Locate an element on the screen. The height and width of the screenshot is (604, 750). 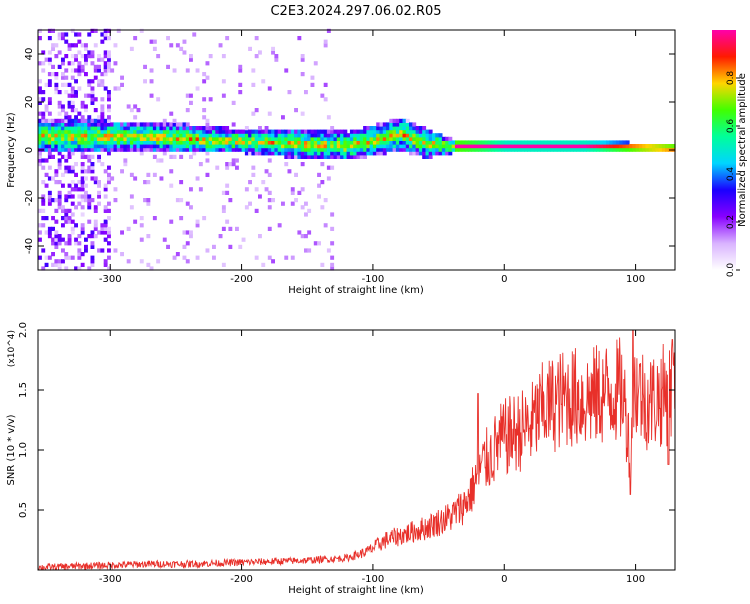
x-tick-label: -200 is located at coordinates (241, 279).